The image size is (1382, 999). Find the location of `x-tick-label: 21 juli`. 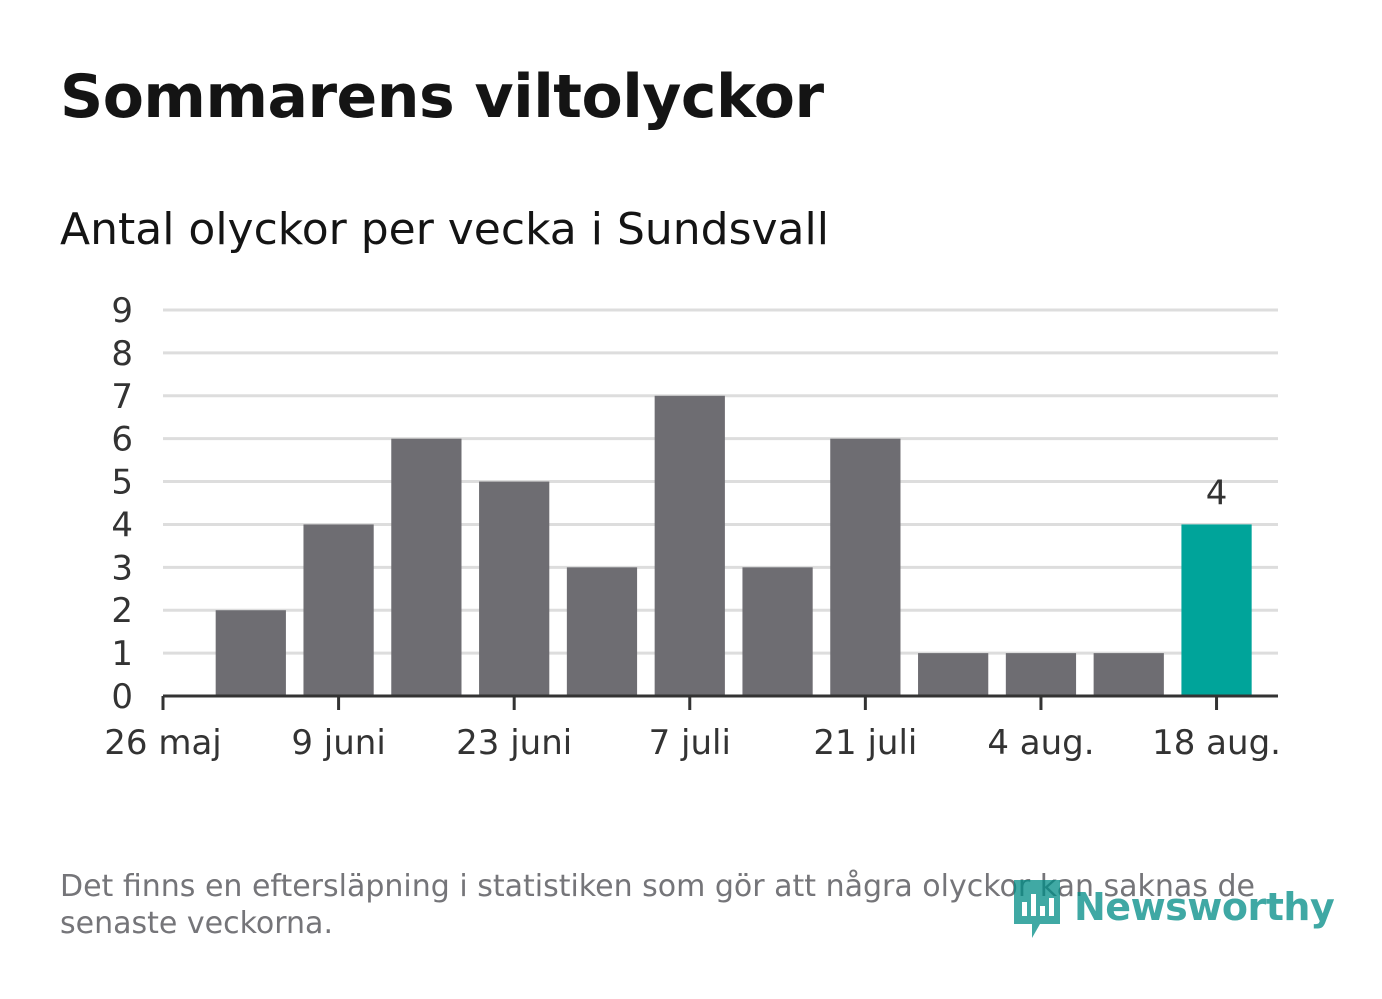

x-tick-label: 21 juli is located at coordinates (865, 743).